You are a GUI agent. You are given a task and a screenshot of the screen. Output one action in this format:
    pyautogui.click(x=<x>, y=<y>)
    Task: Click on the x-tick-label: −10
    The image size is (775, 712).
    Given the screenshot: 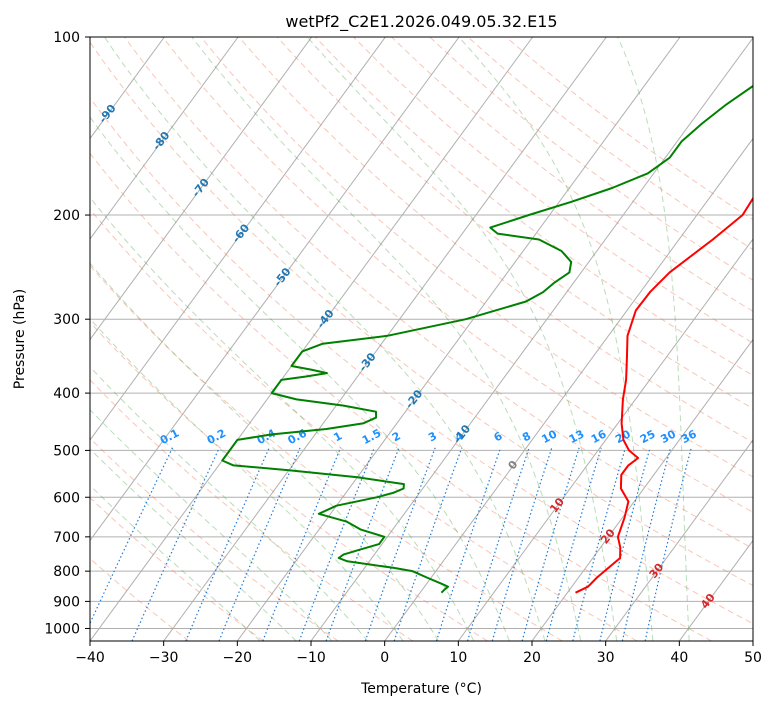 What is the action you would take?
    pyautogui.click(x=311, y=658)
    